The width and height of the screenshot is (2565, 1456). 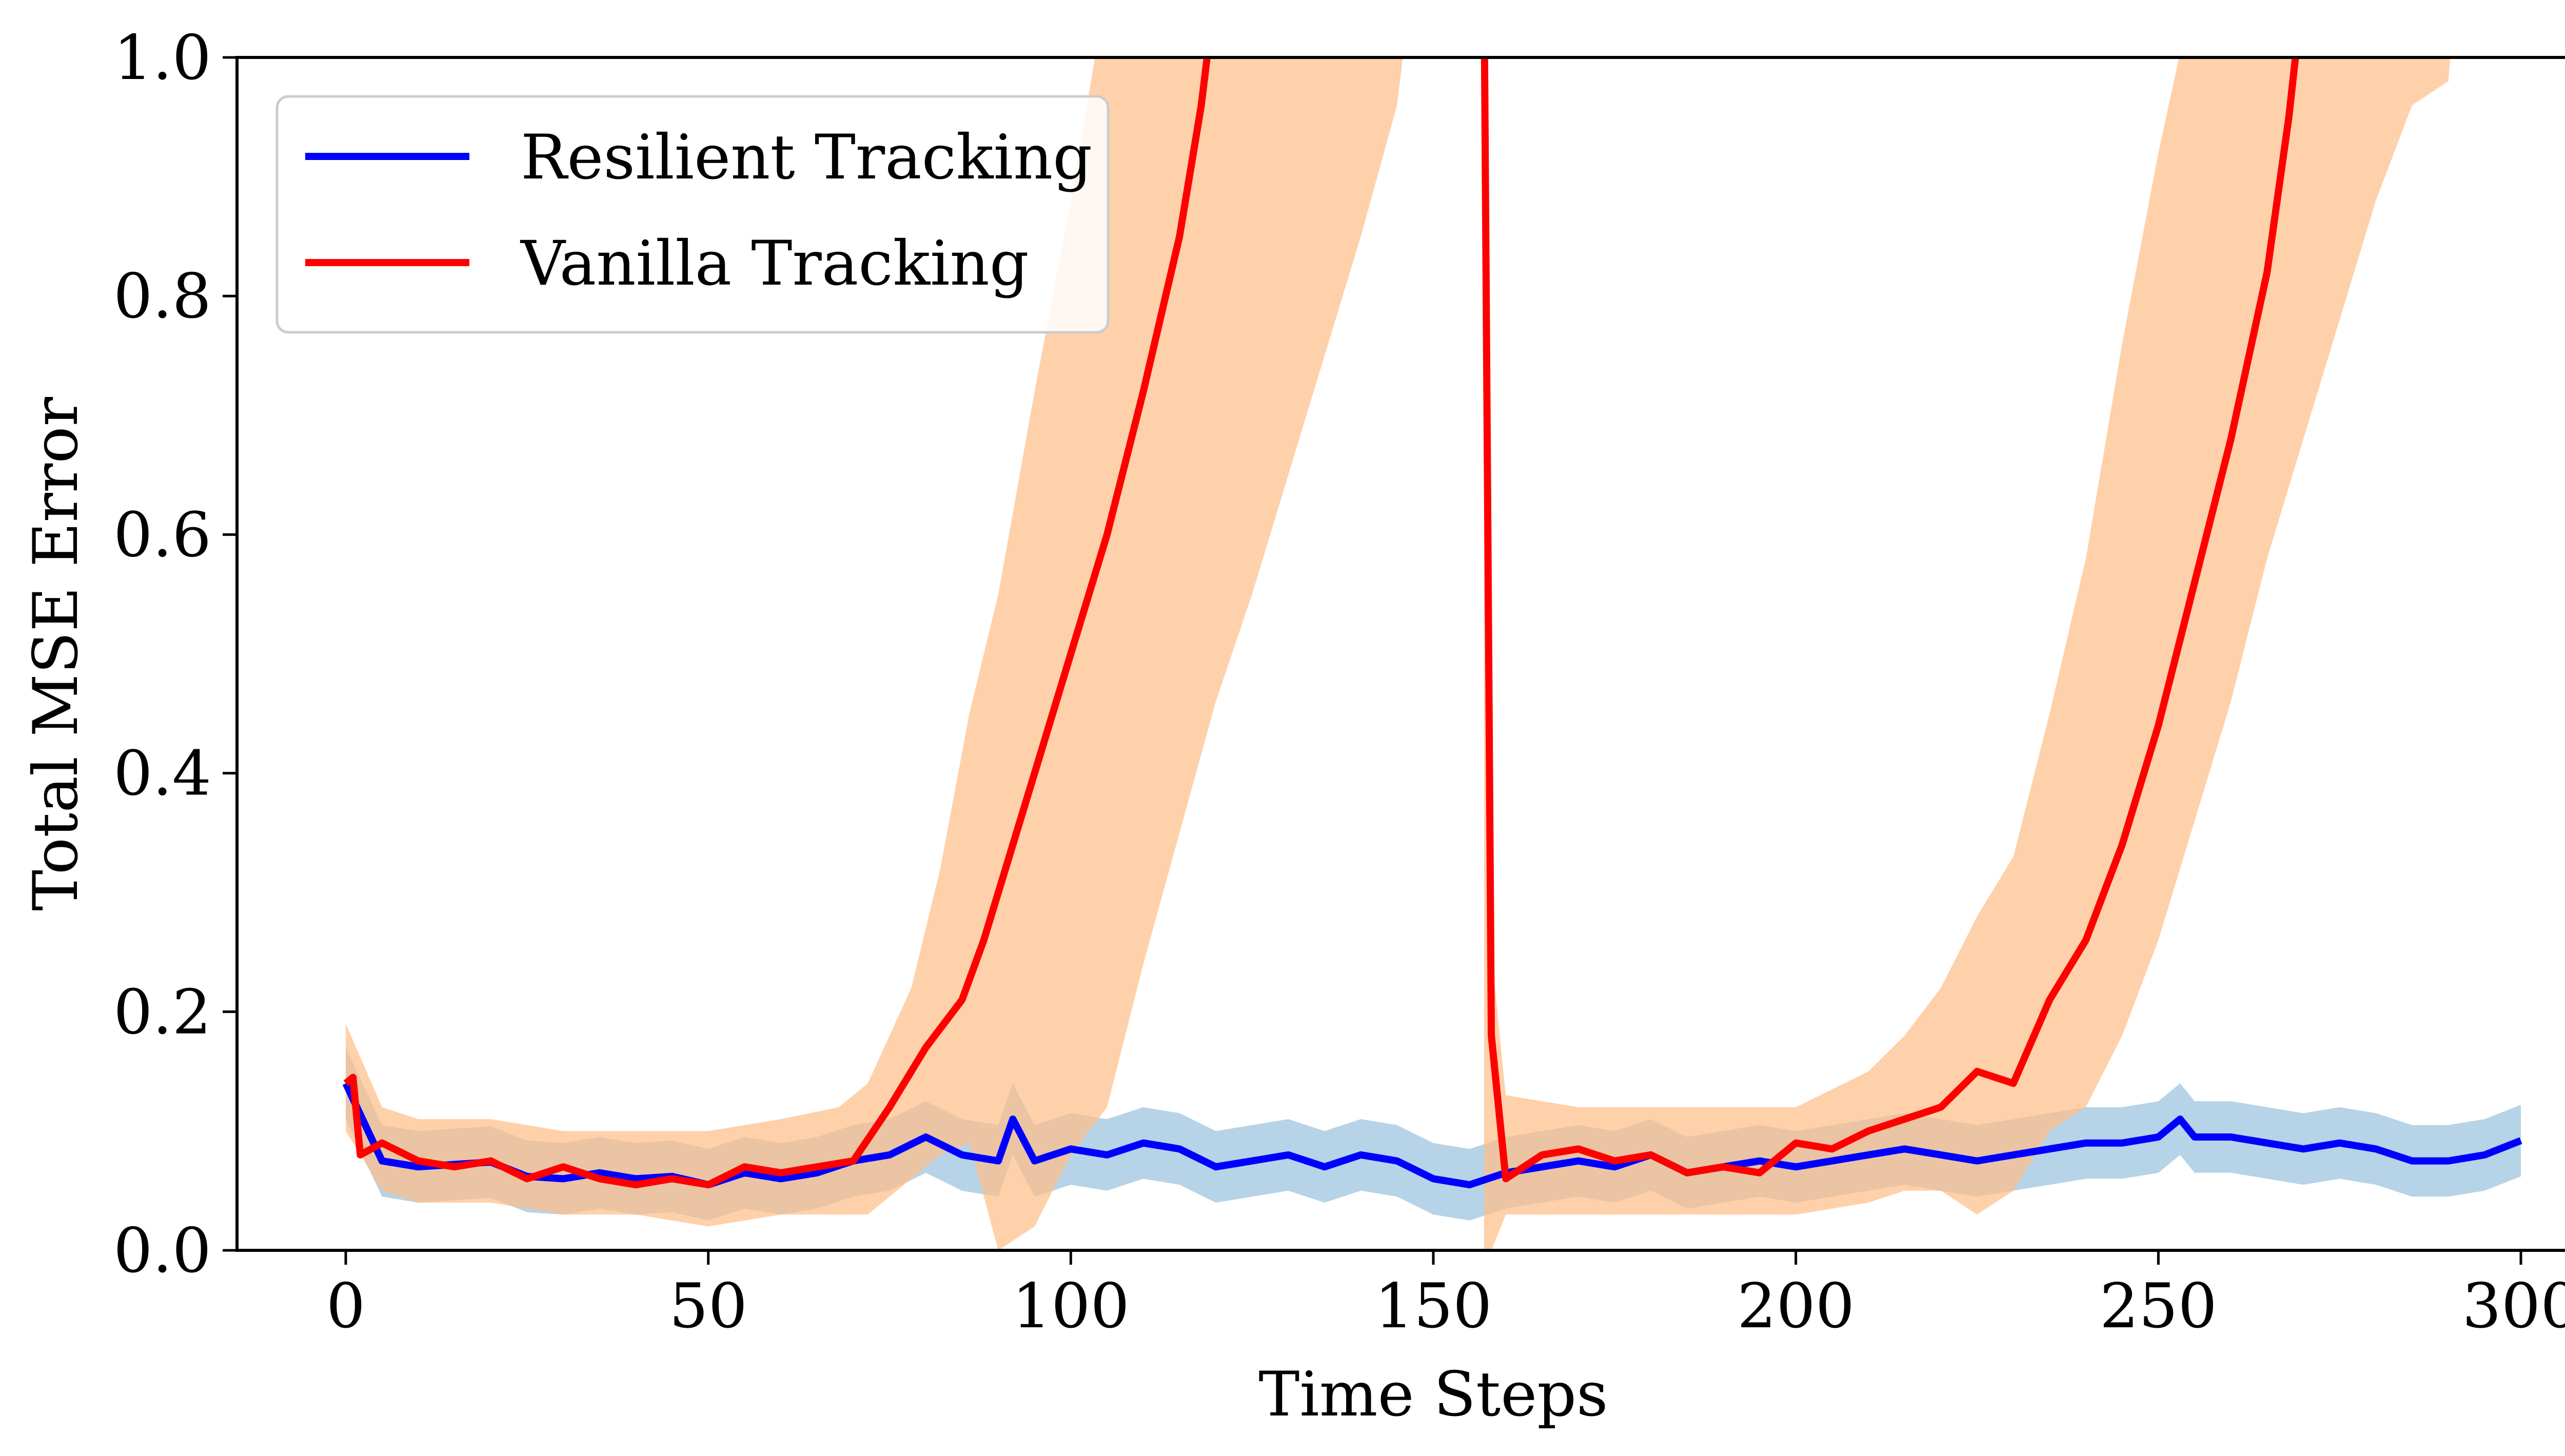 I want to click on x-axis-title: Time Steps, so click(x=1433, y=1395).